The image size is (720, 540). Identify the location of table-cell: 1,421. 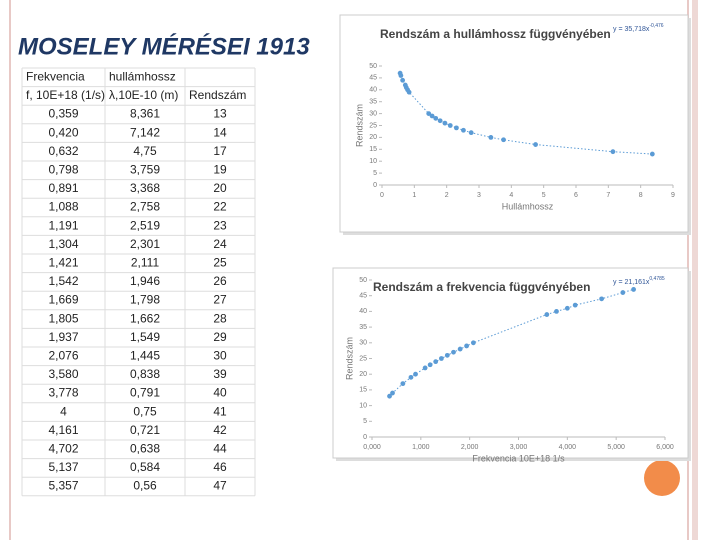
(63, 262).